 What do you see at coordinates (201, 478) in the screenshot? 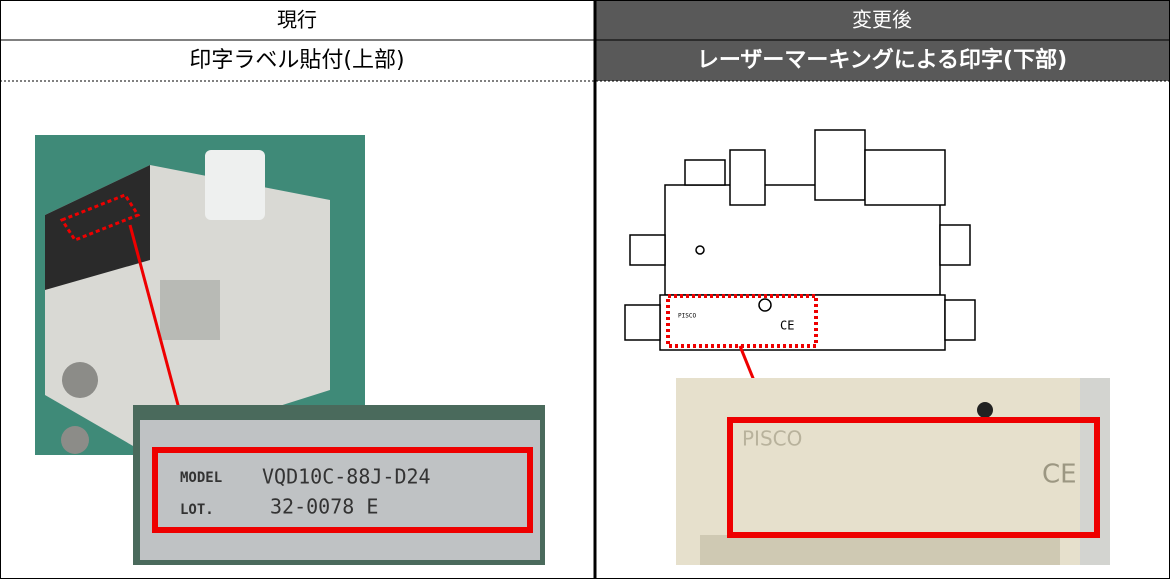
I see `label-key: MODEL` at bounding box center [201, 478].